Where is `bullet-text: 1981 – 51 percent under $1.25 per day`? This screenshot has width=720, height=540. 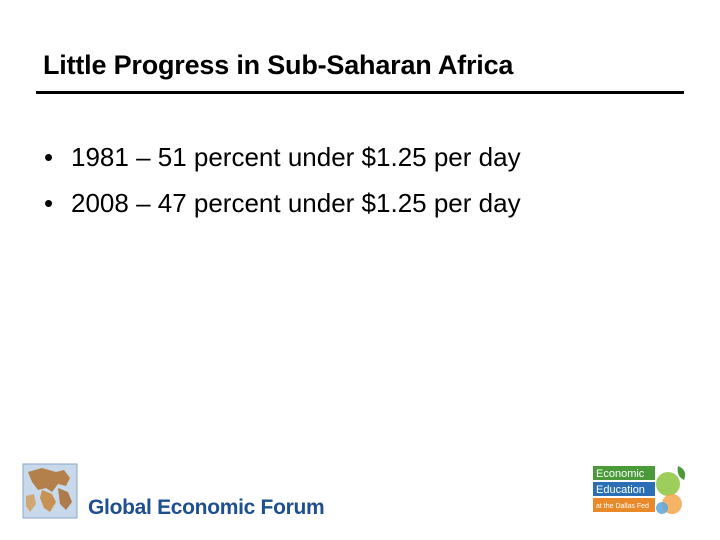 bullet-text: 1981 – 51 percent under $1.25 per day is located at coordinates (296, 157).